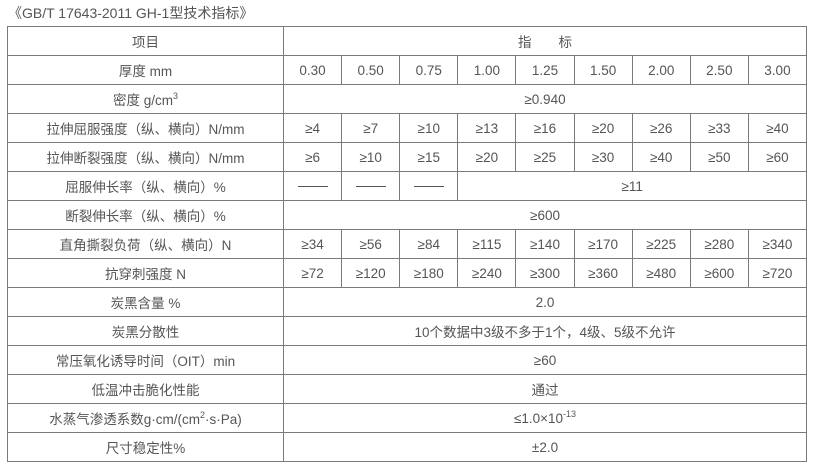 The image size is (815, 470). I want to click on row-label: 低温冲击脆化性能, so click(145, 389).